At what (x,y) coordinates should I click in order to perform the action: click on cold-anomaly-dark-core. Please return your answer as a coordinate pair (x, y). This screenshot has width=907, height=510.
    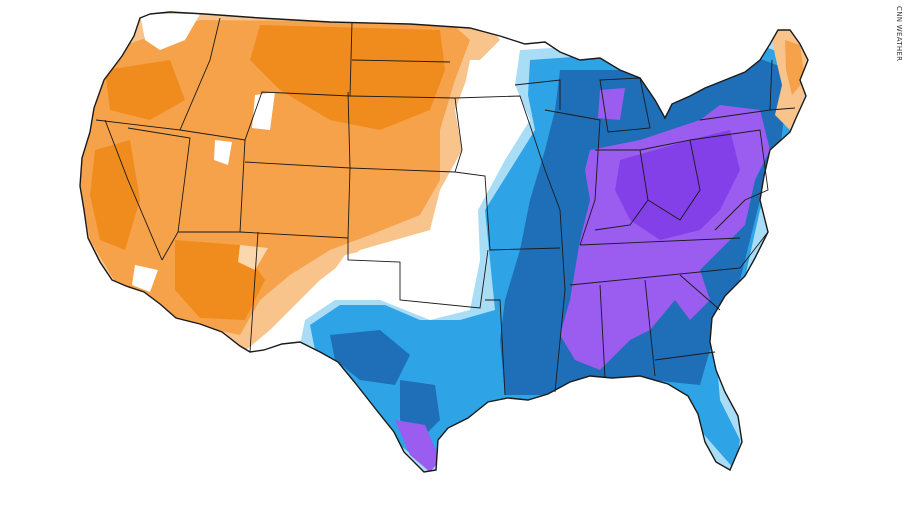
    Looking at the image, I should click on (677, 185).